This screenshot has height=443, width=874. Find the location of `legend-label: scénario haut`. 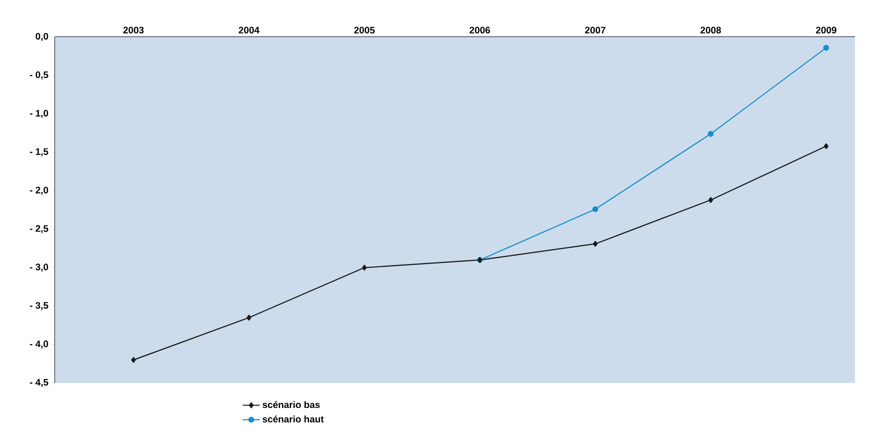

legend-label: scénario haut is located at coordinates (293, 418).